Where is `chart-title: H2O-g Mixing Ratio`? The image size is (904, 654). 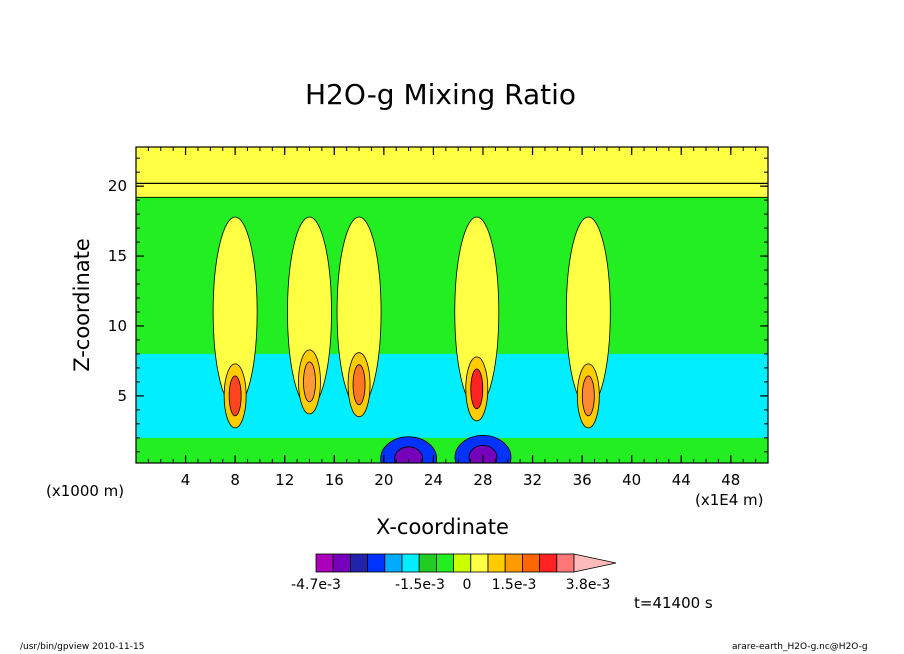
chart-title: H2O-g Mixing Ratio is located at coordinates (441, 94).